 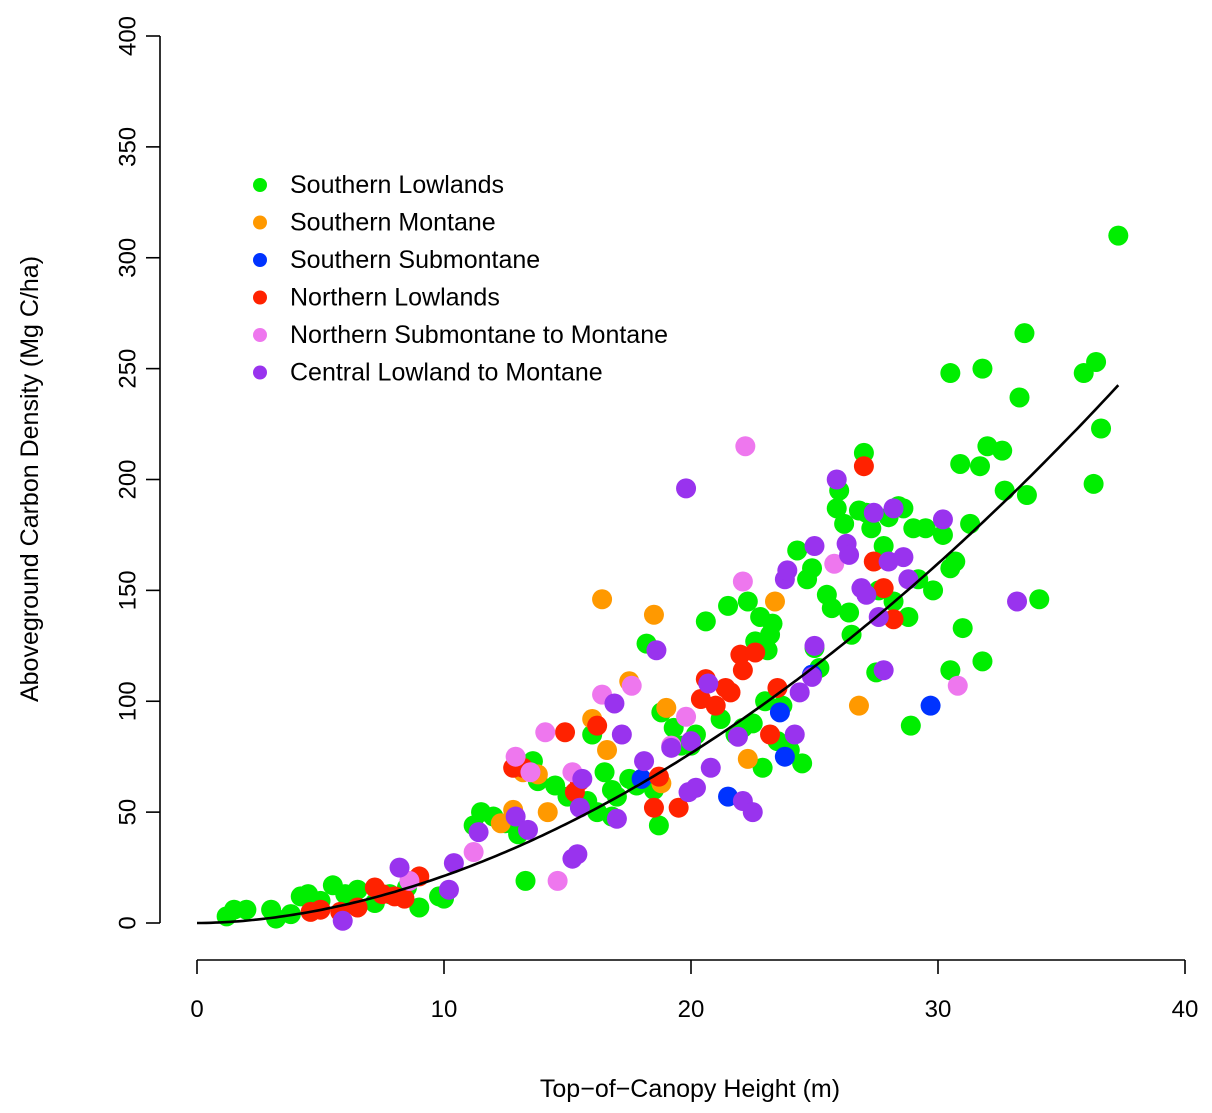 I want to click on y-tick-label: 150, so click(x=128, y=590).